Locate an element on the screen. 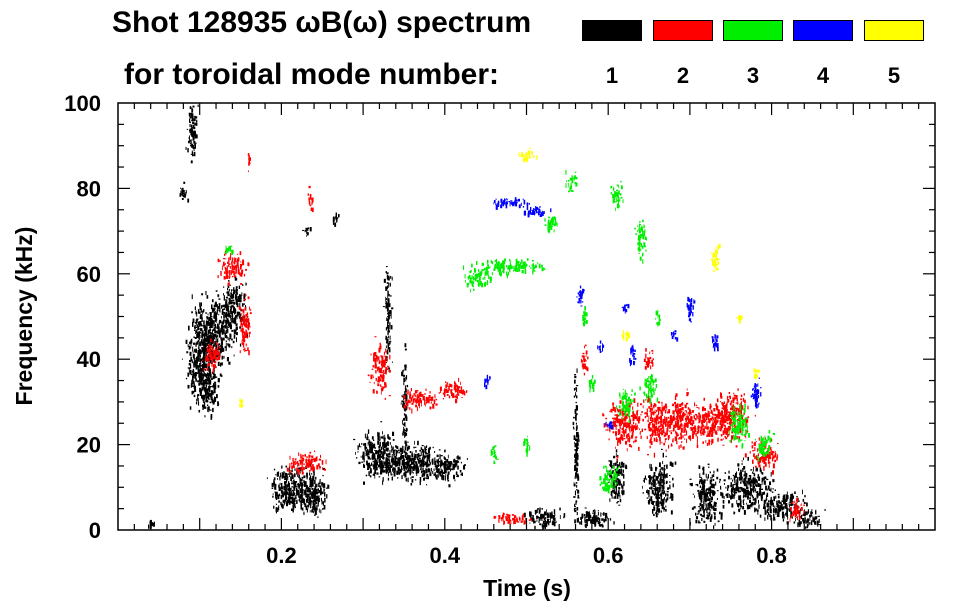 This screenshot has height=615, width=963. legend-label-mode-2: 2 is located at coordinates (683, 75).